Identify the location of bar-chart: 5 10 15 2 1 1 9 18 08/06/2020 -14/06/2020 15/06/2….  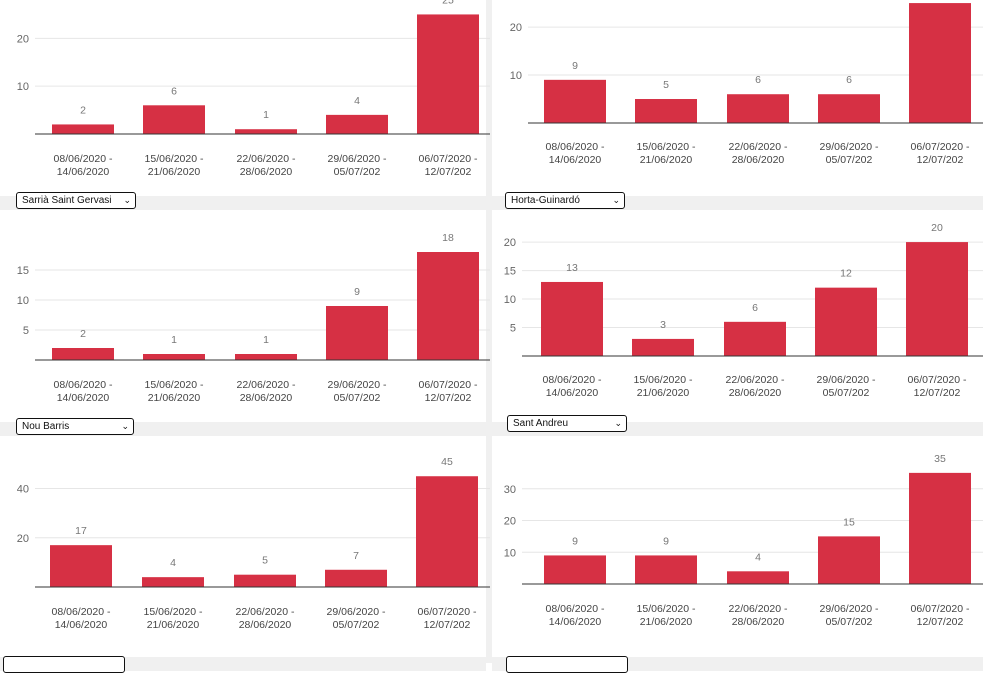
(253, 318).